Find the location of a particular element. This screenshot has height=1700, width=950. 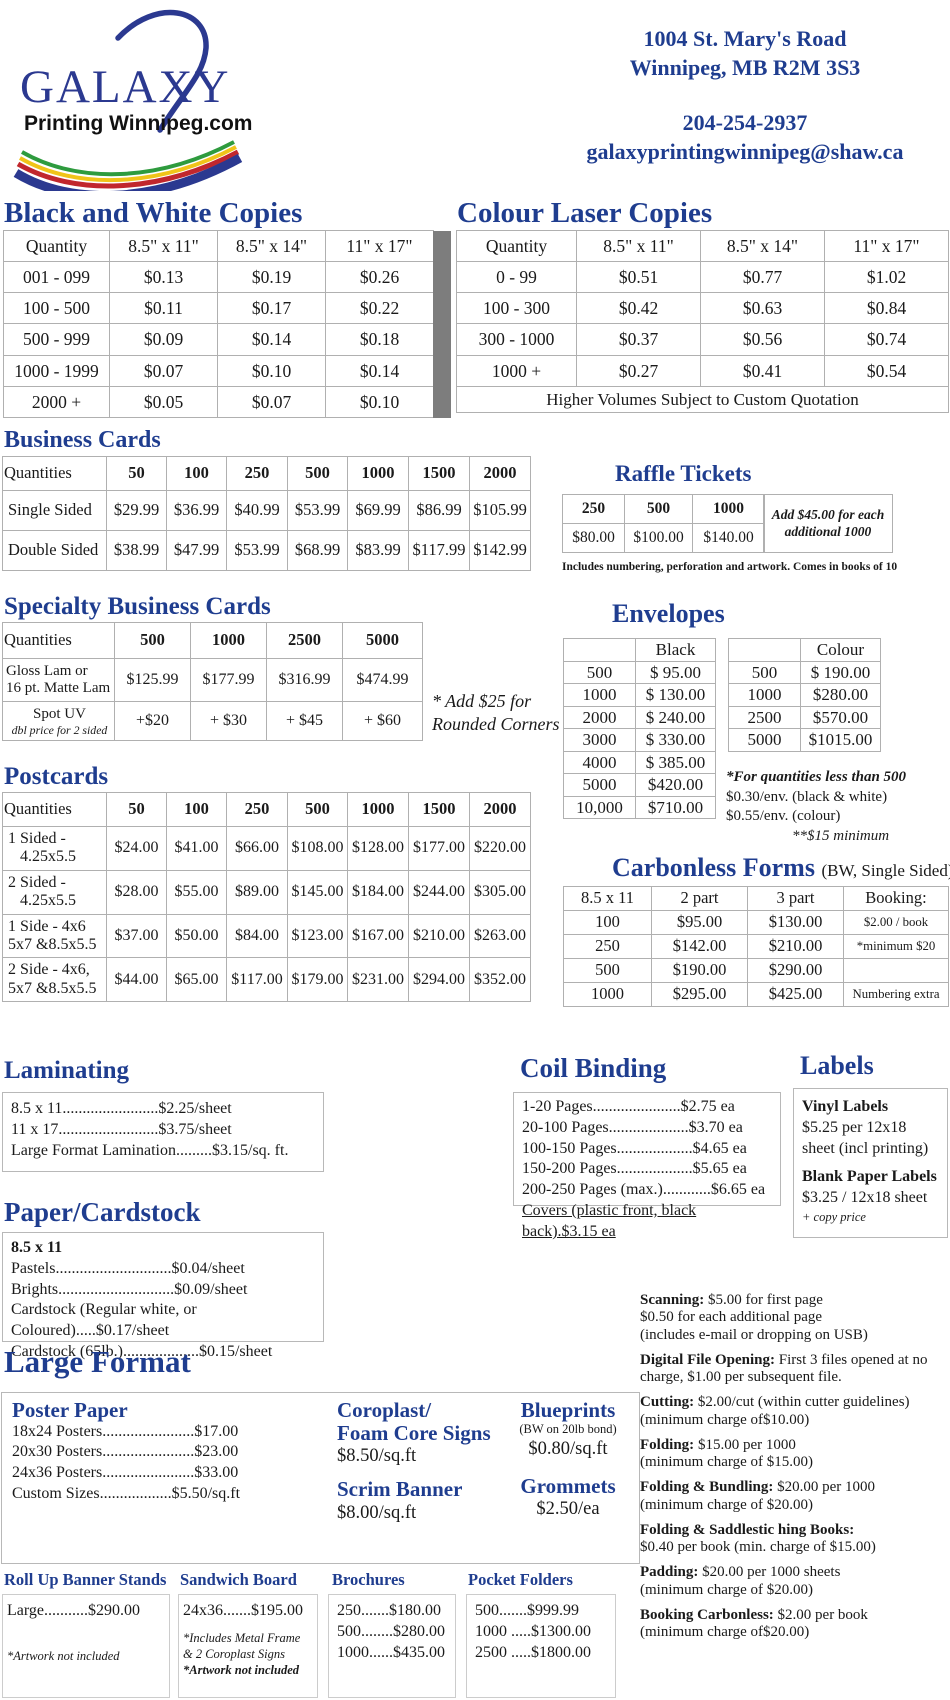

table-cell: 8.5" x 14" is located at coordinates (762, 246).